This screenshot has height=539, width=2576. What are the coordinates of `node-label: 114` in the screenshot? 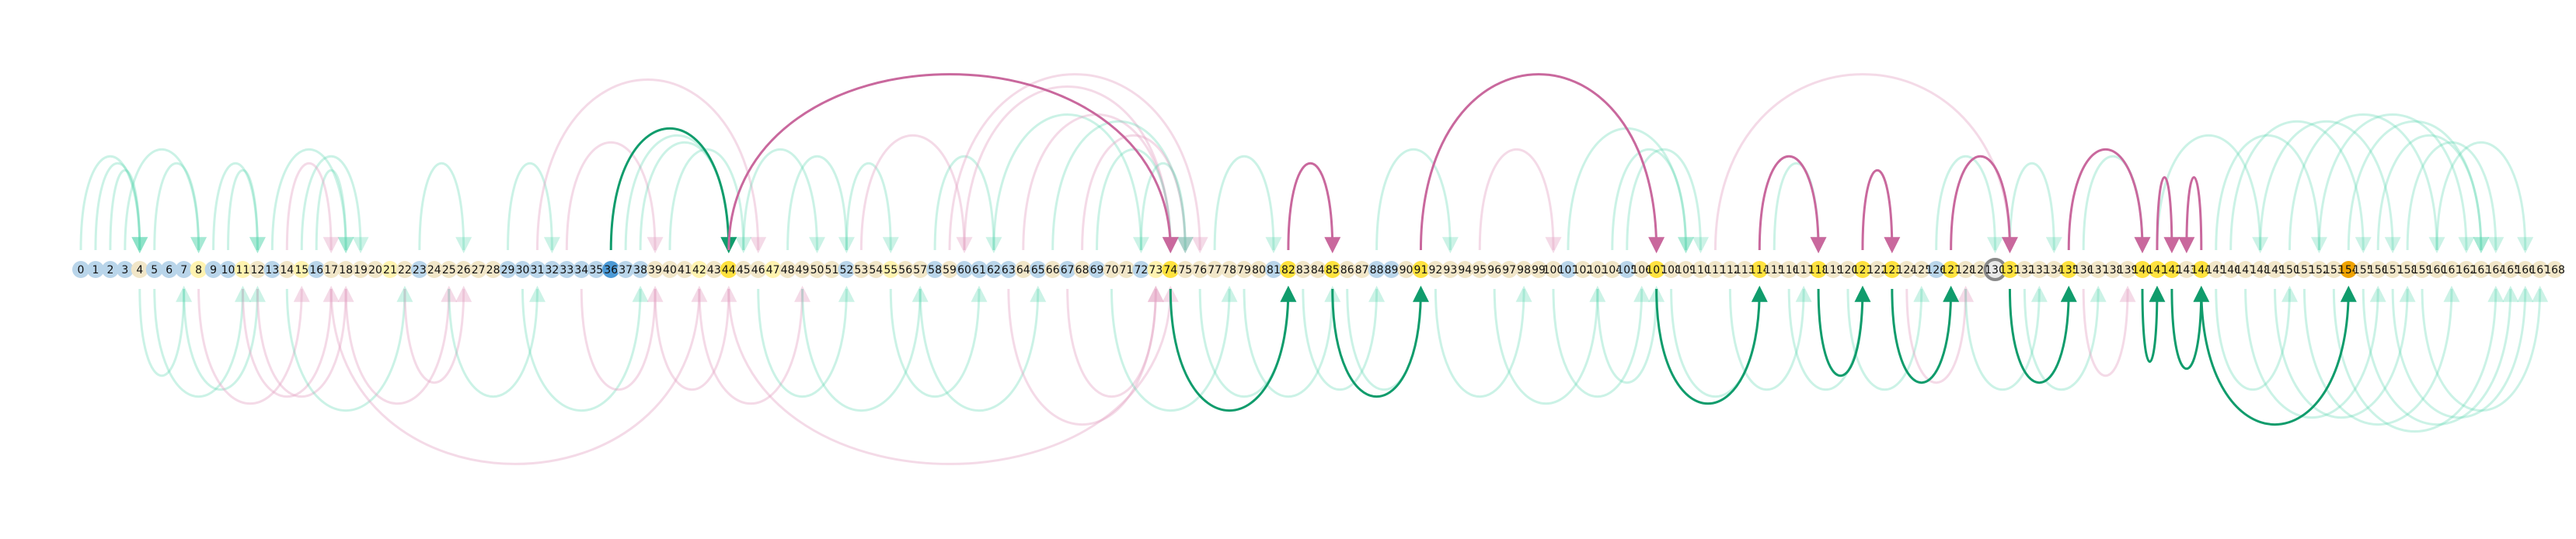 It's located at (1759, 270).